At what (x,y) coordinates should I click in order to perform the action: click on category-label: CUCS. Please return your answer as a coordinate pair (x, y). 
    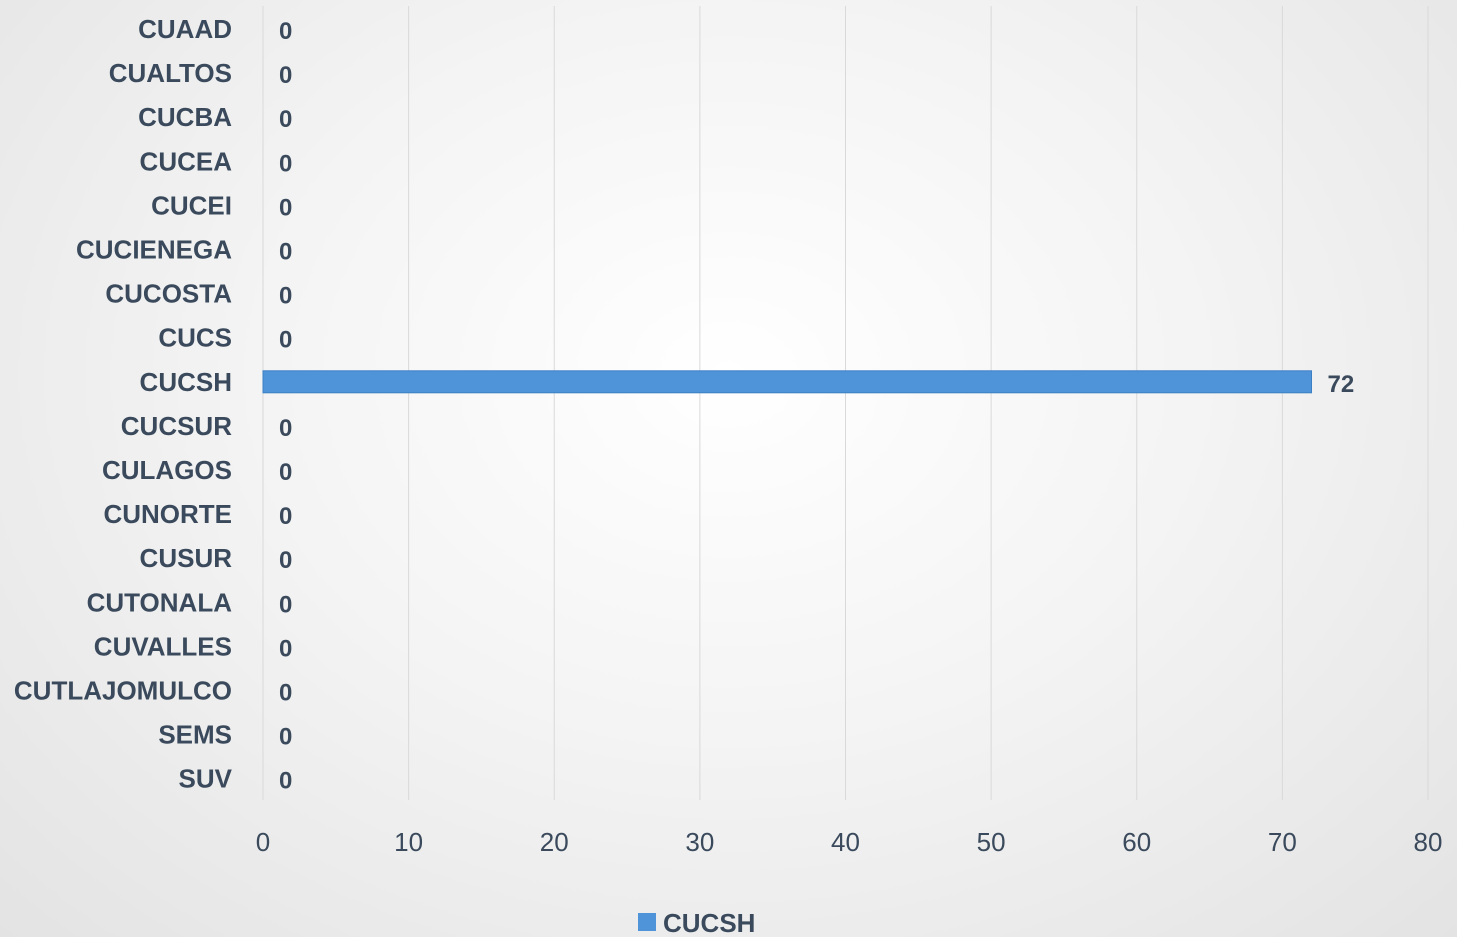
    Looking at the image, I should click on (195, 338).